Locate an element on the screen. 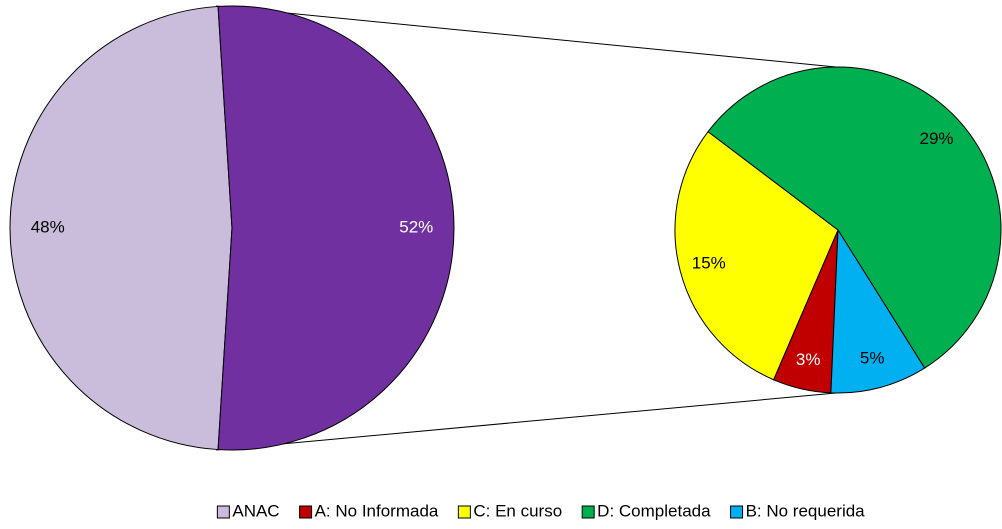  legend-label: A: No Informada is located at coordinates (377, 510).